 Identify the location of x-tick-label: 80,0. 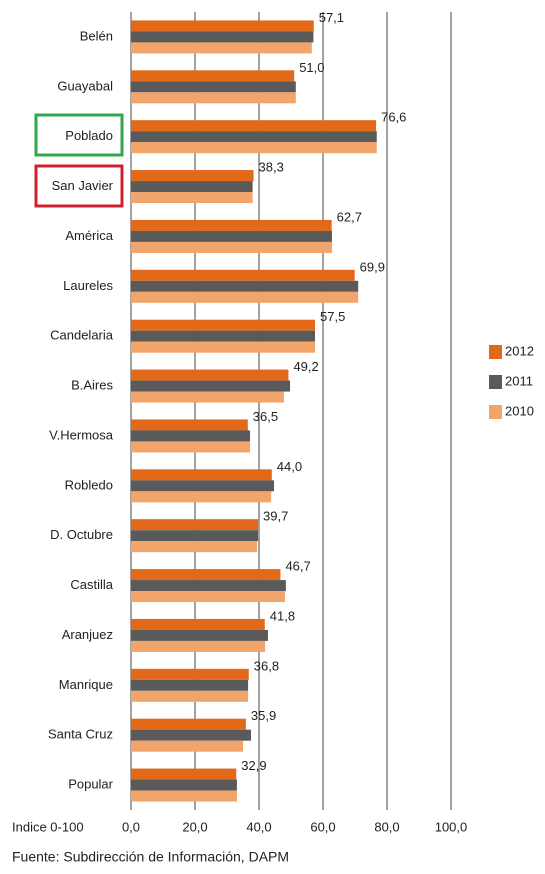
(386, 826).